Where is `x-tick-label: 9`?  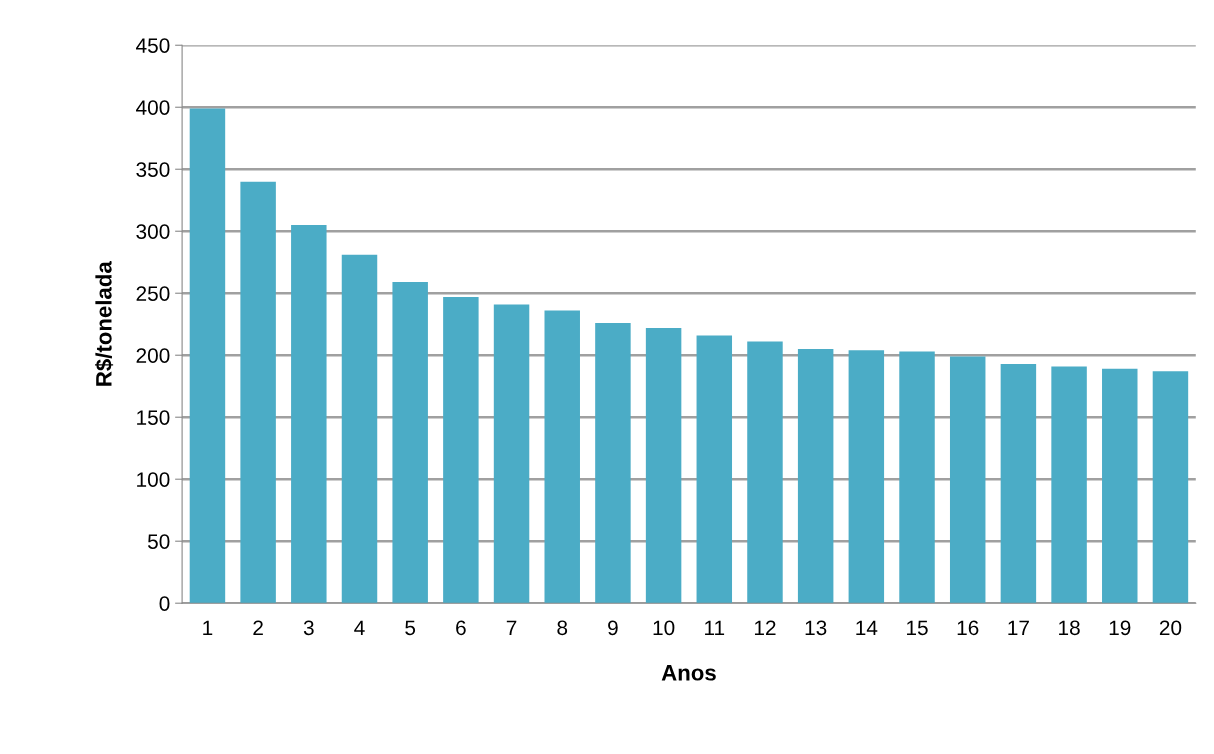
x-tick-label: 9 is located at coordinates (613, 628).